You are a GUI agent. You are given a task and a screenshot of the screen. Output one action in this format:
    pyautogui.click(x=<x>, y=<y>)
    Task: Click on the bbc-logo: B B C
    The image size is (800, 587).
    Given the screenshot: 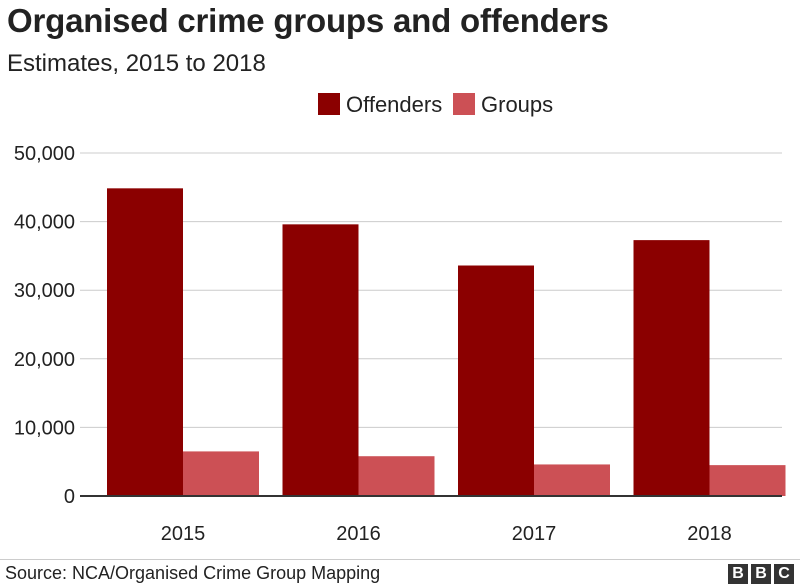 What is the action you would take?
    pyautogui.click(x=761, y=574)
    